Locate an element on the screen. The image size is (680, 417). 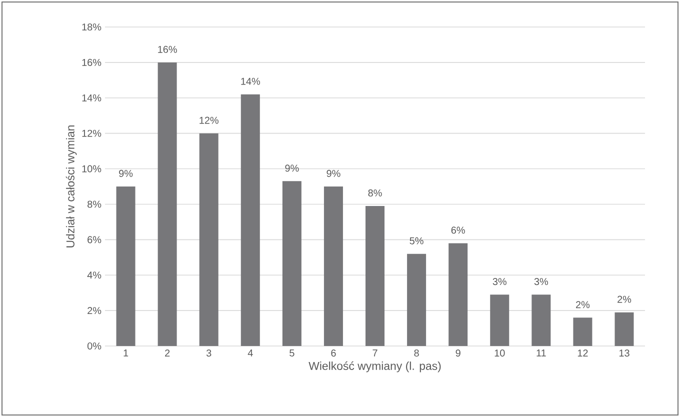
x-tick-label: 11 is located at coordinates (541, 353).